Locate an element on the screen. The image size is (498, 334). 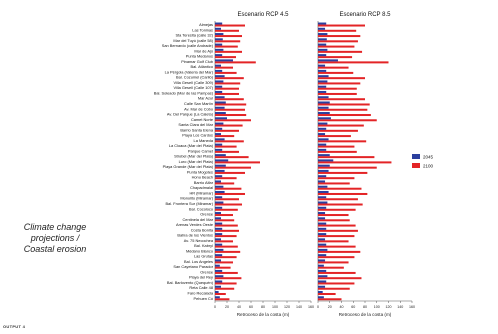
category-label: Honu Beach is located at coordinates (202, 177).